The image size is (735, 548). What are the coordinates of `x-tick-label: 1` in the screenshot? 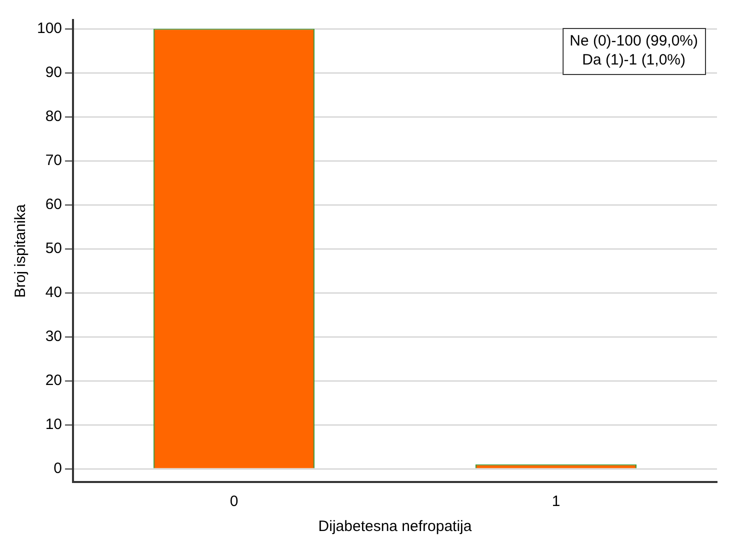 It's located at (556, 501).